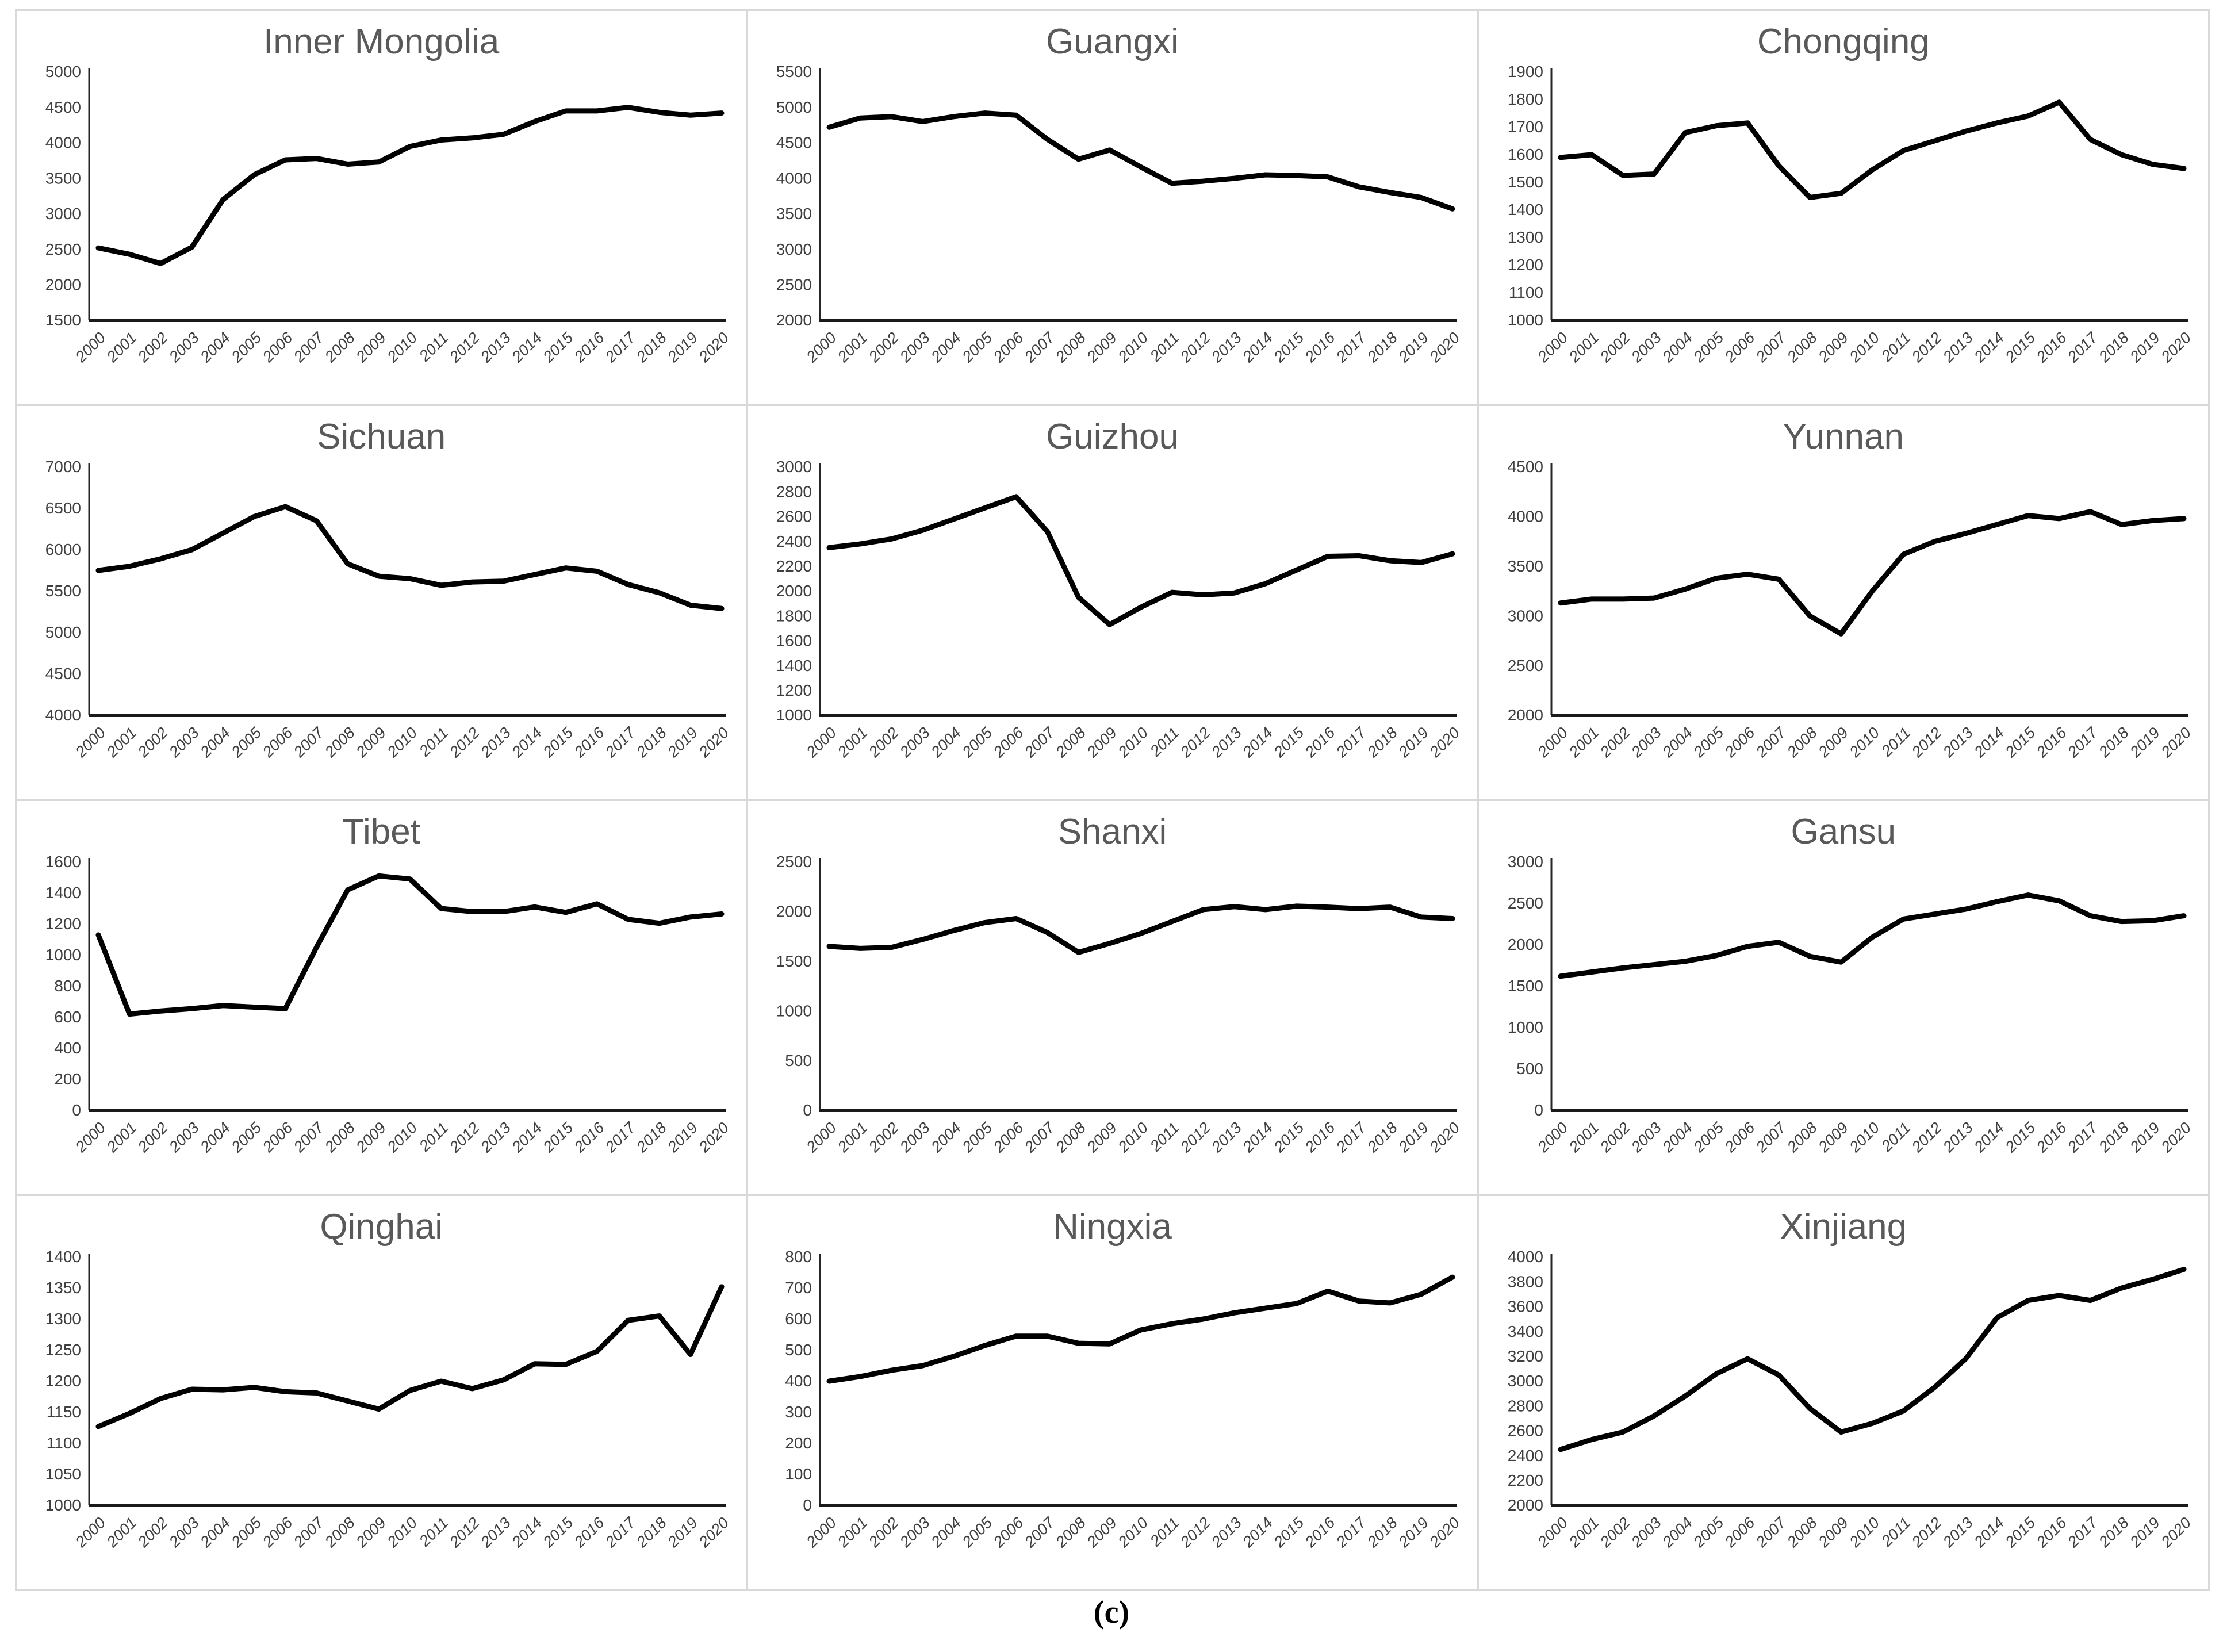 This screenshot has width=2223, height=1652. I want to click on x-axis-tick-label: 2002, so click(1614, 1532).